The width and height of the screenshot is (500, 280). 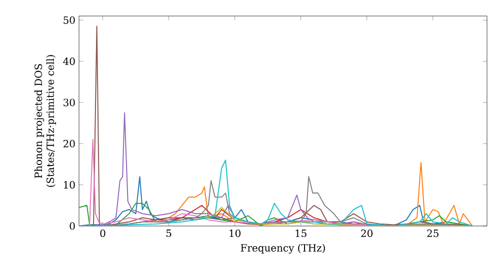 I want to click on y-tick-label: 30, so click(x=69, y=102).